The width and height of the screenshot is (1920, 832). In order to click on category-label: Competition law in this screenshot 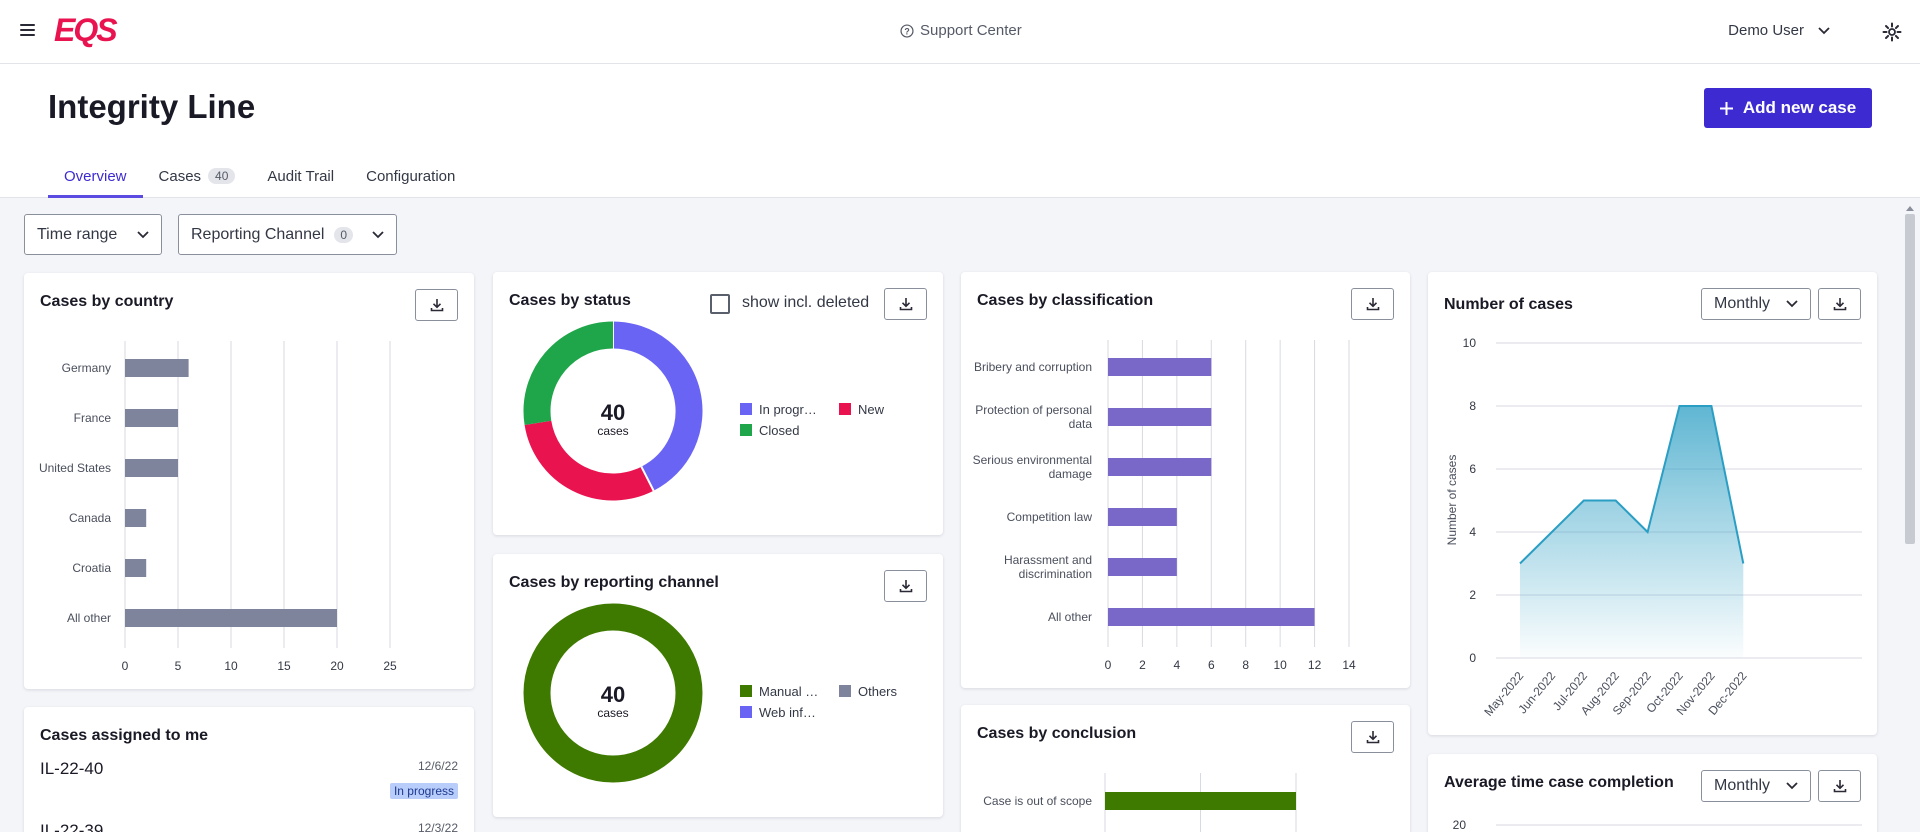, I will do `click(1050, 517)`.